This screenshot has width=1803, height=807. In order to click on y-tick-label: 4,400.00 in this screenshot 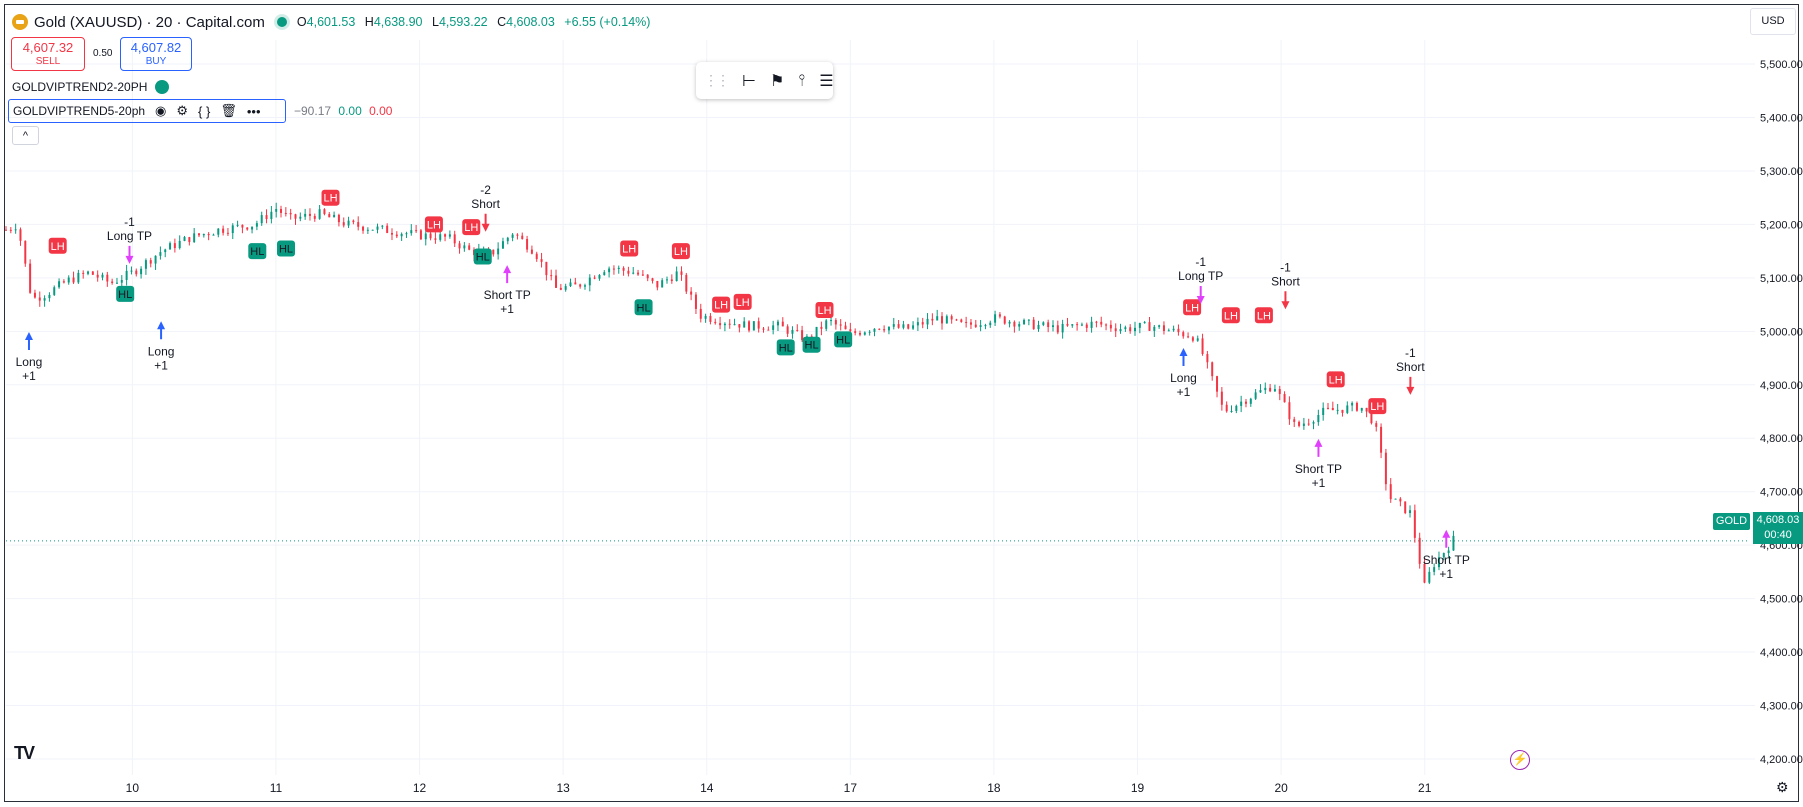, I will do `click(1781, 653)`.